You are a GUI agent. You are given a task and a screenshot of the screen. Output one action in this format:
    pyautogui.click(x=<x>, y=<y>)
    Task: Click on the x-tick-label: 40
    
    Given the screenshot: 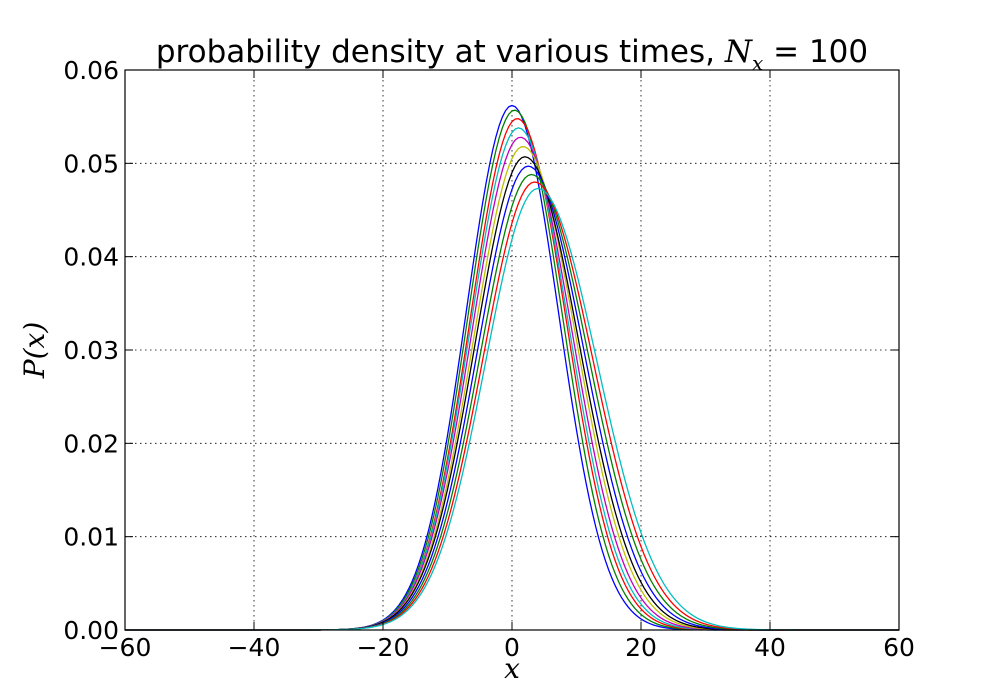 What is the action you would take?
    pyautogui.click(x=770, y=647)
    